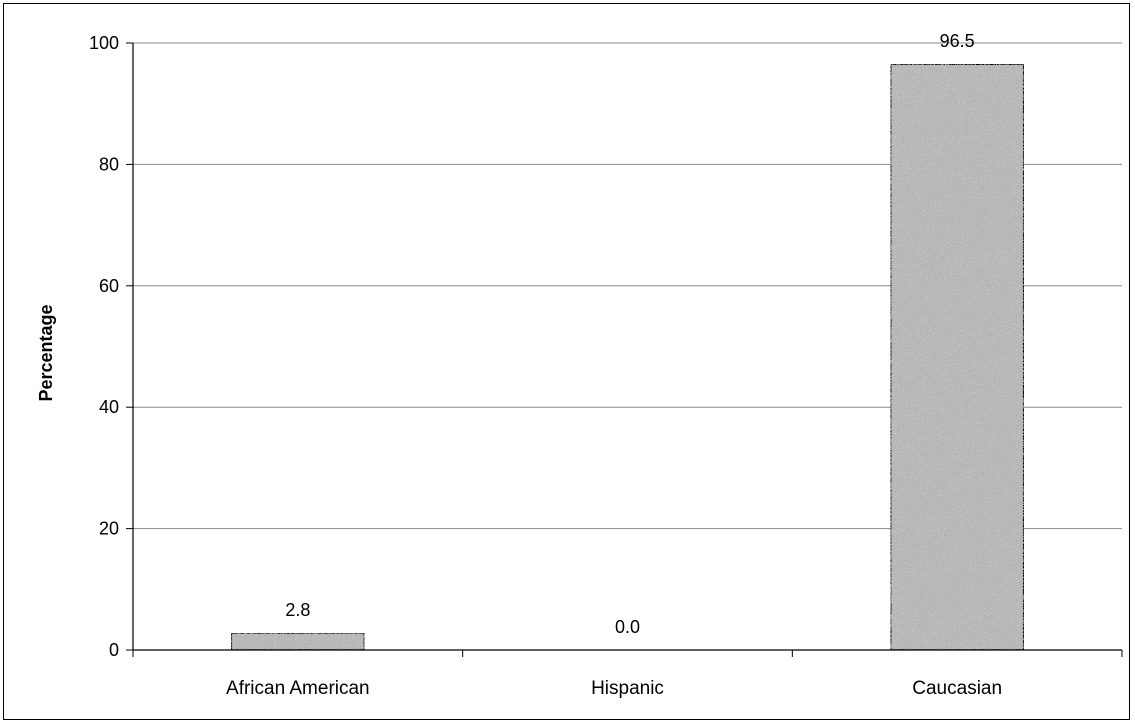 Image resolution: width=1135 pixels, height=725 pixels. Describe the element at coordinates (109, 529) in the screenshot. I see `y-tick-label: 20` at that location.